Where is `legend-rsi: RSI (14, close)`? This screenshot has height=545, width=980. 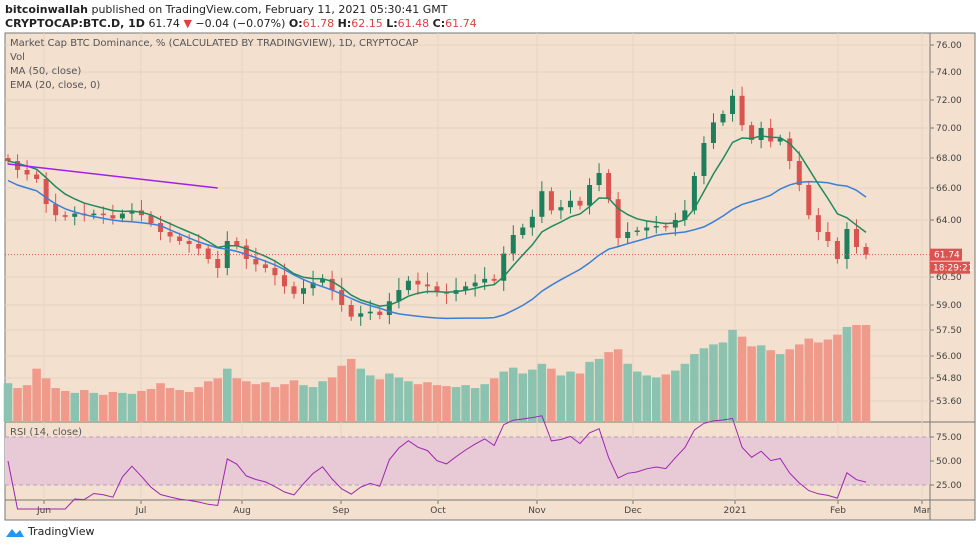 legend-rsi: RSI (14, close) is located at coordinates (46, 432).